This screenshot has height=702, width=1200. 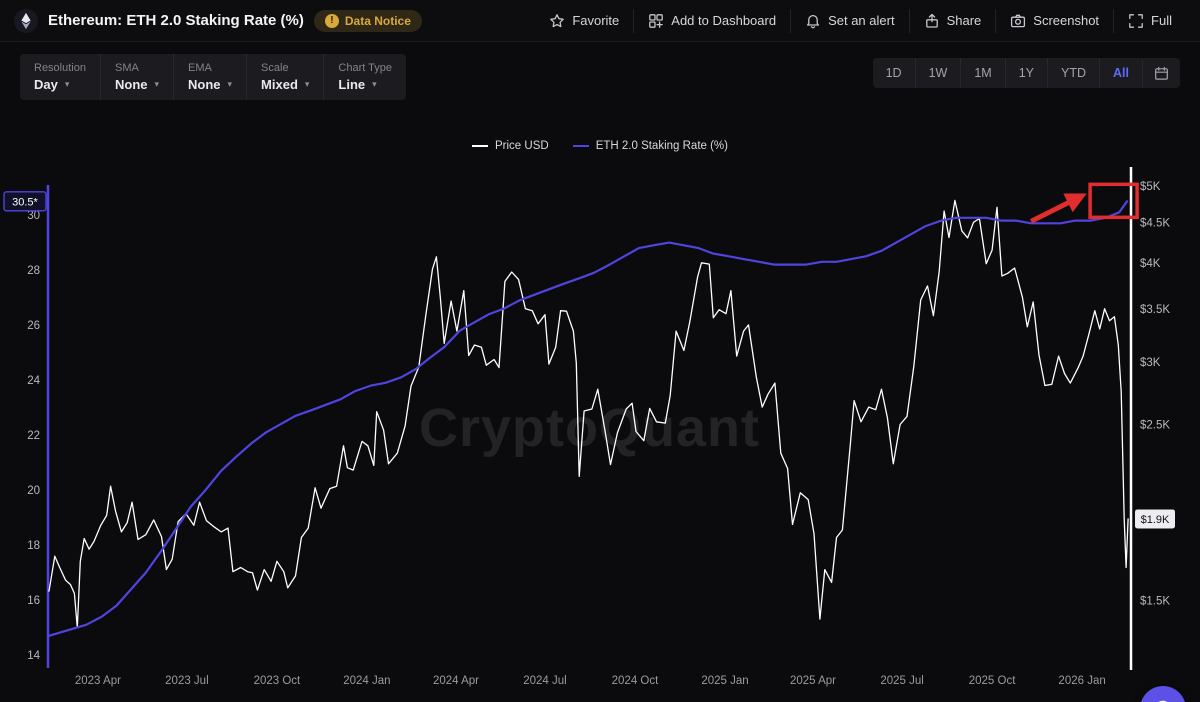 I want to click on screenshot-button: Screenshot, so click(x=1054, y=20).